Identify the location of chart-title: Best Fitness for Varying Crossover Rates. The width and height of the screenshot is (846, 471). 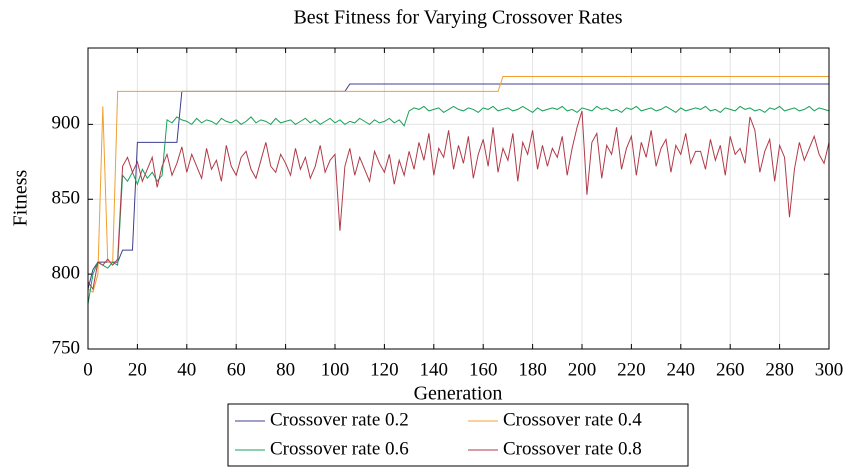
(457, 18).